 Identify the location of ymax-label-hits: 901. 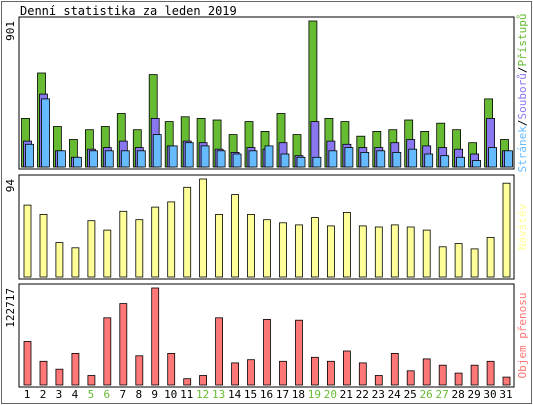
(10, 31).